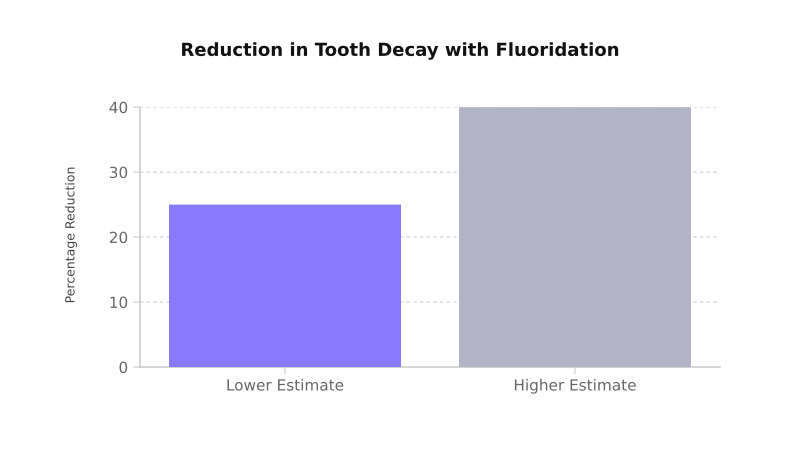  What do you see at coordinates (119, 302) in the screenshot?
I see `y-tick-label: 10` at bounding box center [119, 302].